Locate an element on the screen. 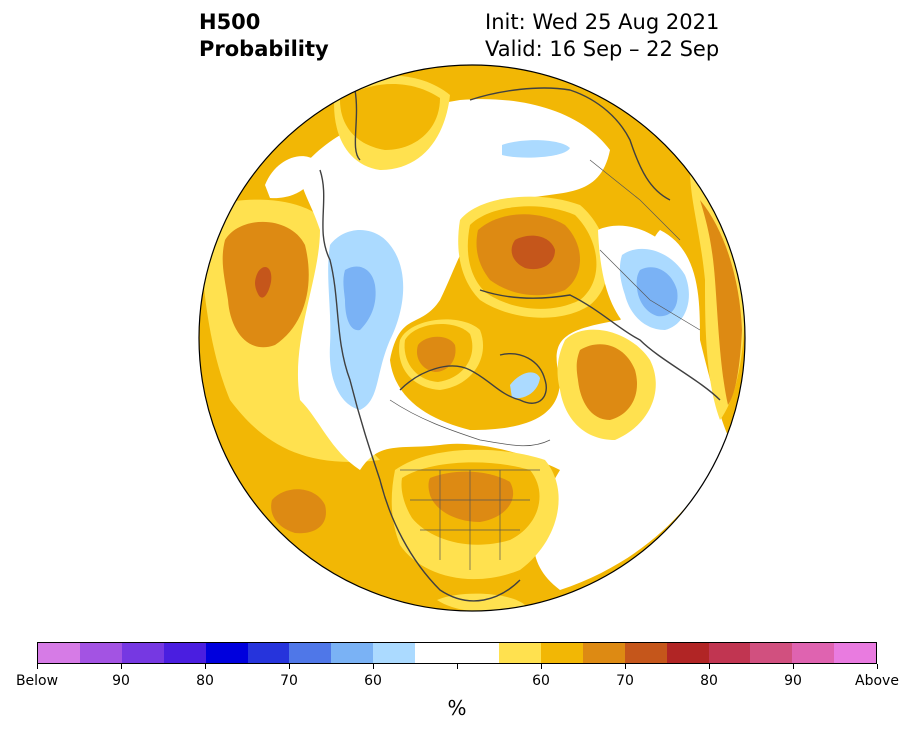  colorbar is located at coordinates (457, 653).